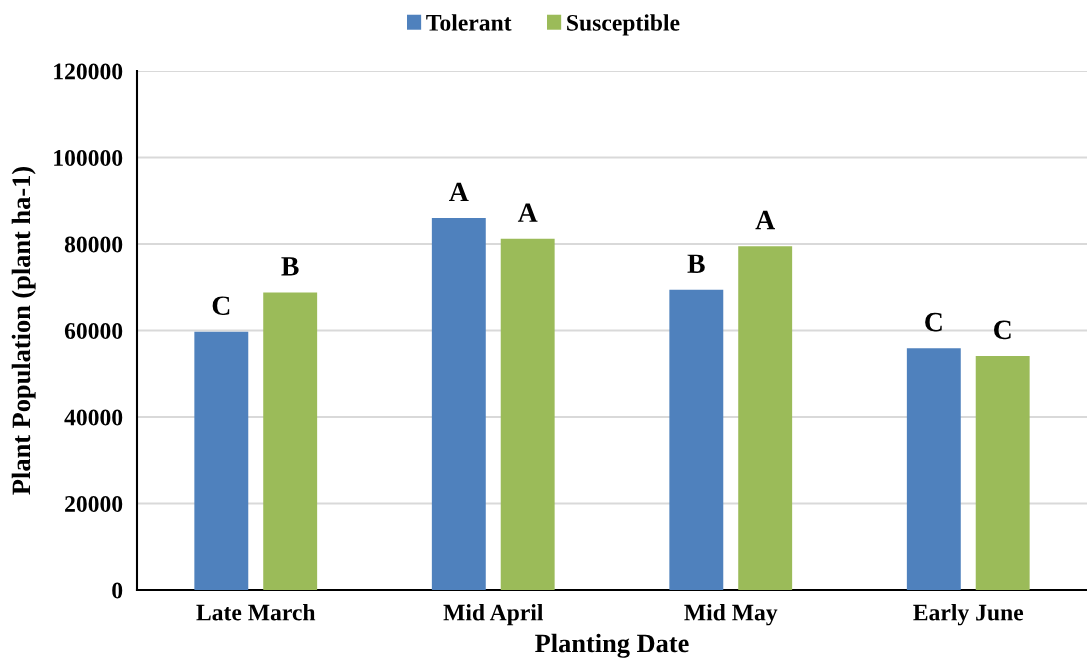  Describe the element at coordinates (623, 25) in the screenshot. I see `legend-label: Susceptible` at that location.